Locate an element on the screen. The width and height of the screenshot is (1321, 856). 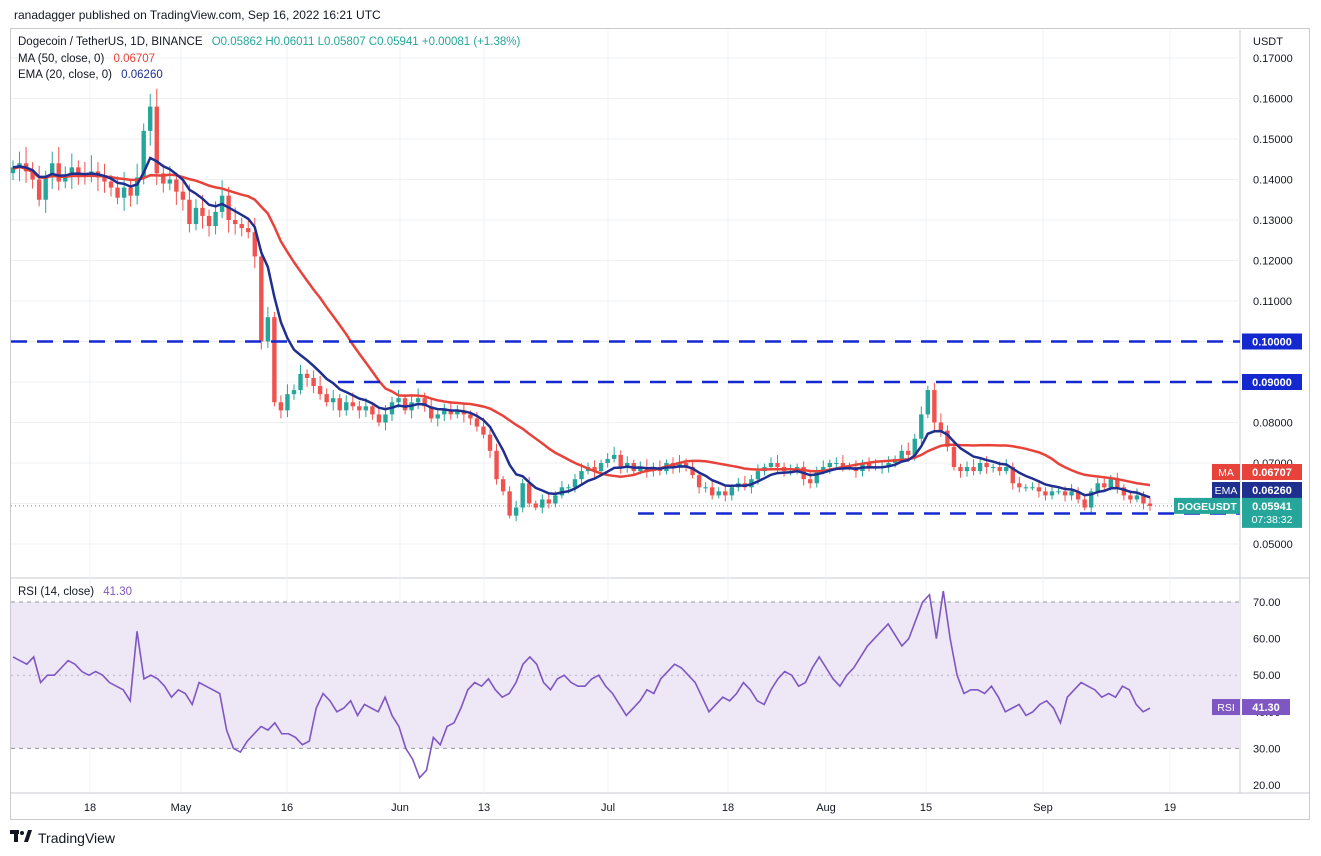
ema-value: 0.06260 is located at coordinates (142, 75).